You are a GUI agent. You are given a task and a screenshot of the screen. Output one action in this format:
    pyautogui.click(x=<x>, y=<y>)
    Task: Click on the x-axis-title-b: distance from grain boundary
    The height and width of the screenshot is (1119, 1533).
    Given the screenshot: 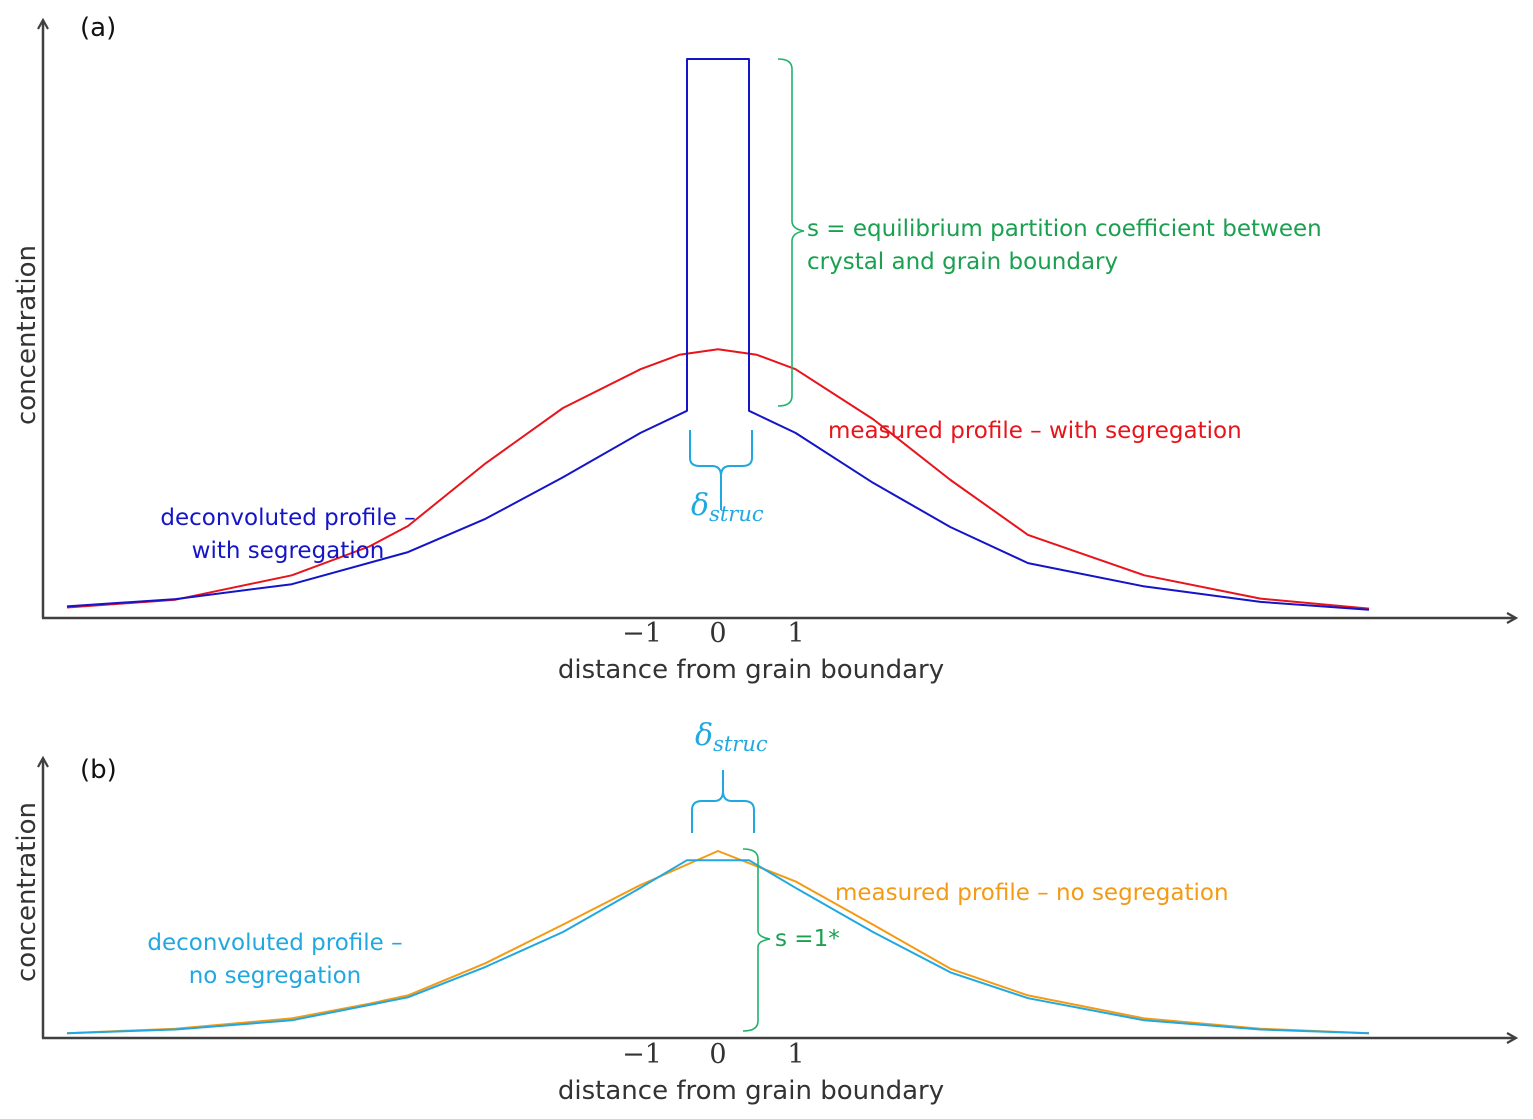 What is the action you would take?
    pyautogui.click(x=751, y=1091)
    